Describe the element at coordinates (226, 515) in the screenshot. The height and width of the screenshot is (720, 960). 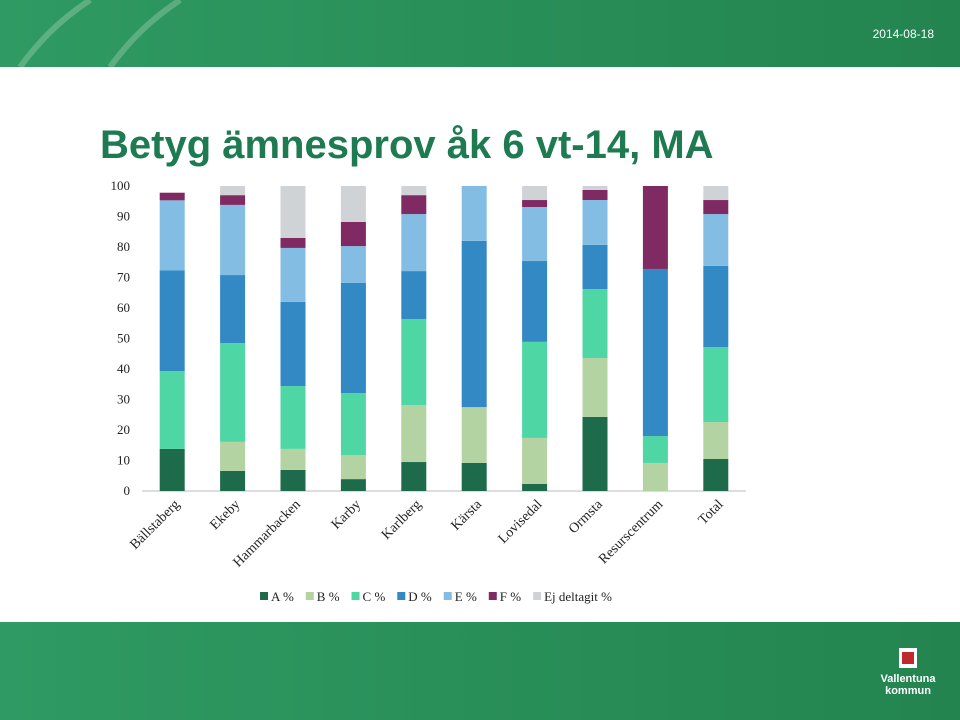
I see `x-tick-label: Ekeby` at that location.